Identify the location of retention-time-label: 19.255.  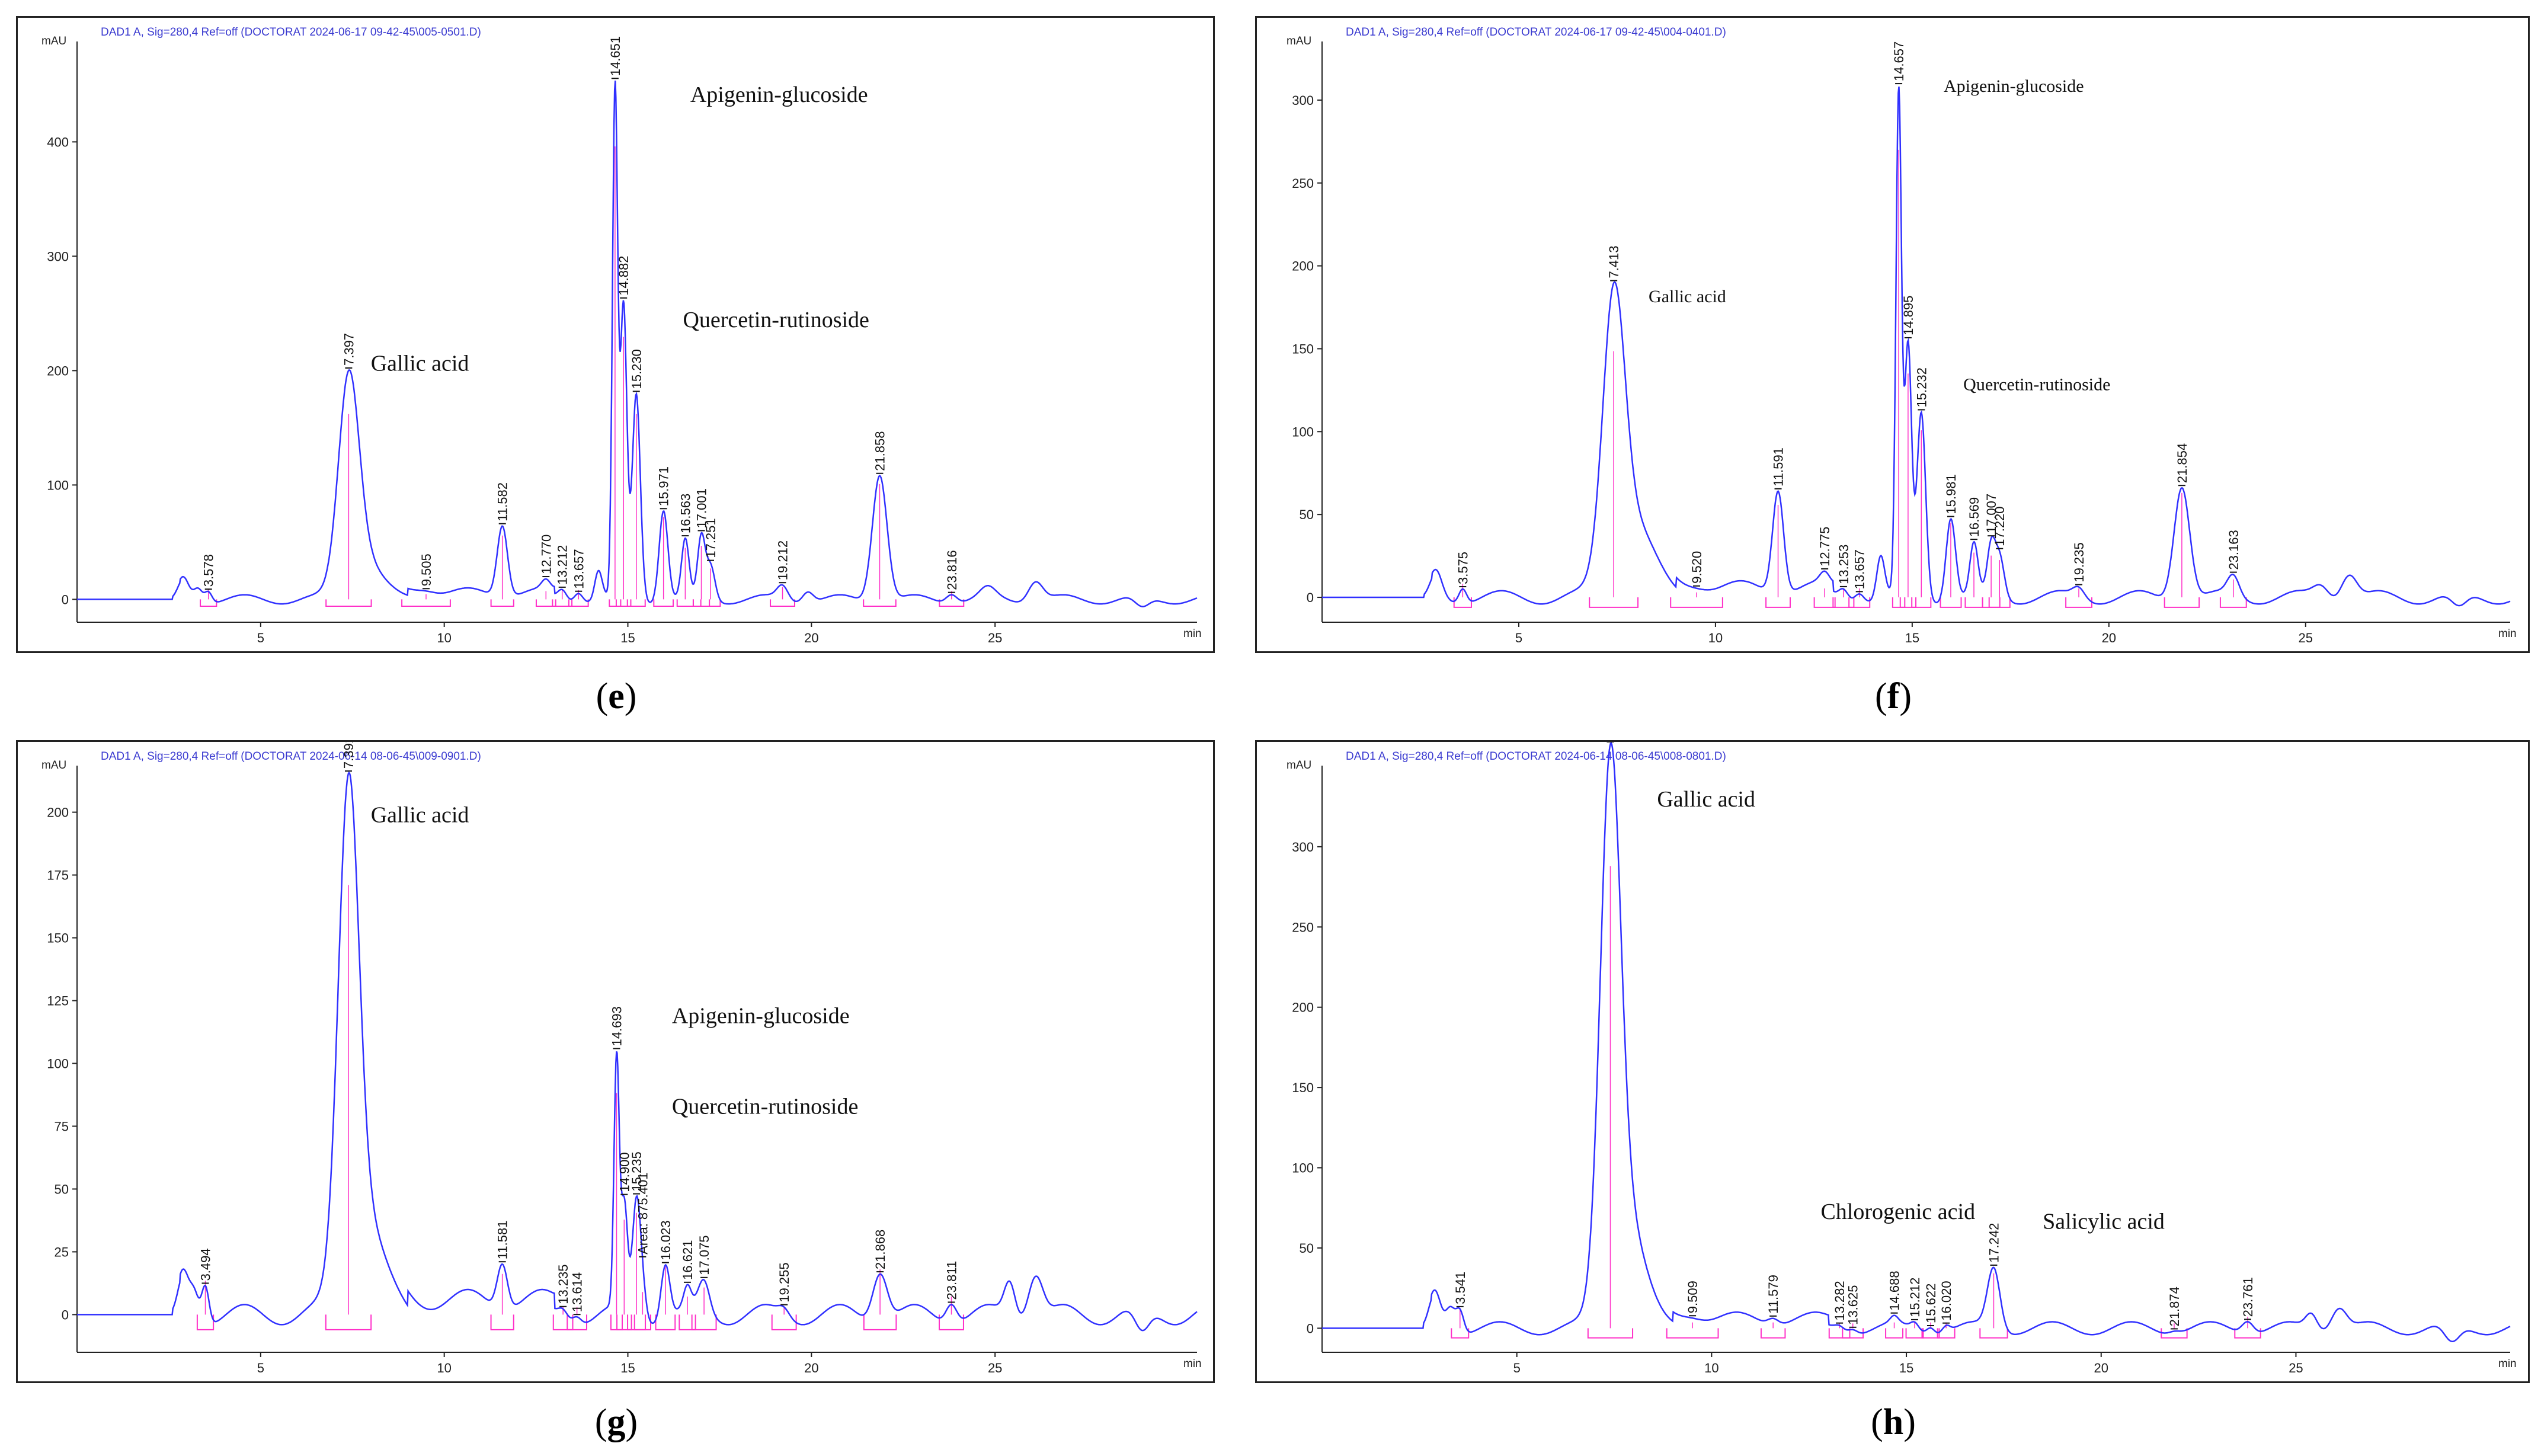
(784, 1282).